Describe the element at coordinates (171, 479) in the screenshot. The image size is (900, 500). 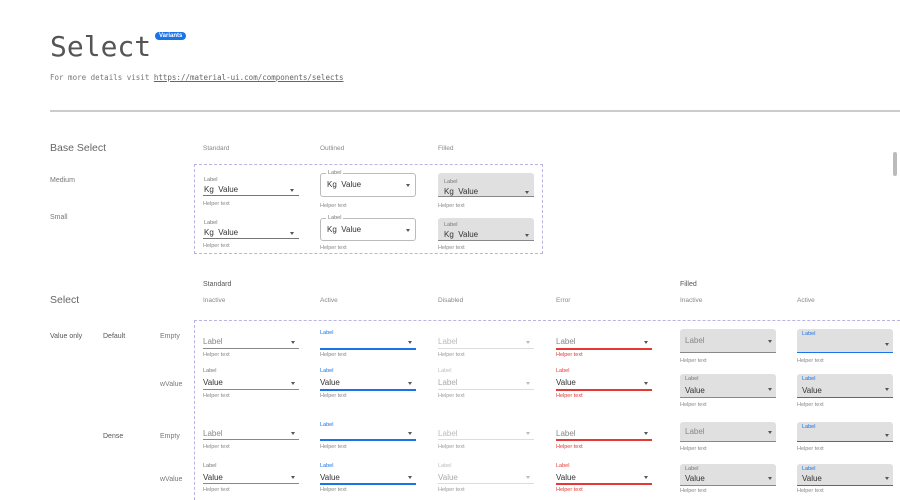
I see `row-label-wvalue: wValue` at that location.